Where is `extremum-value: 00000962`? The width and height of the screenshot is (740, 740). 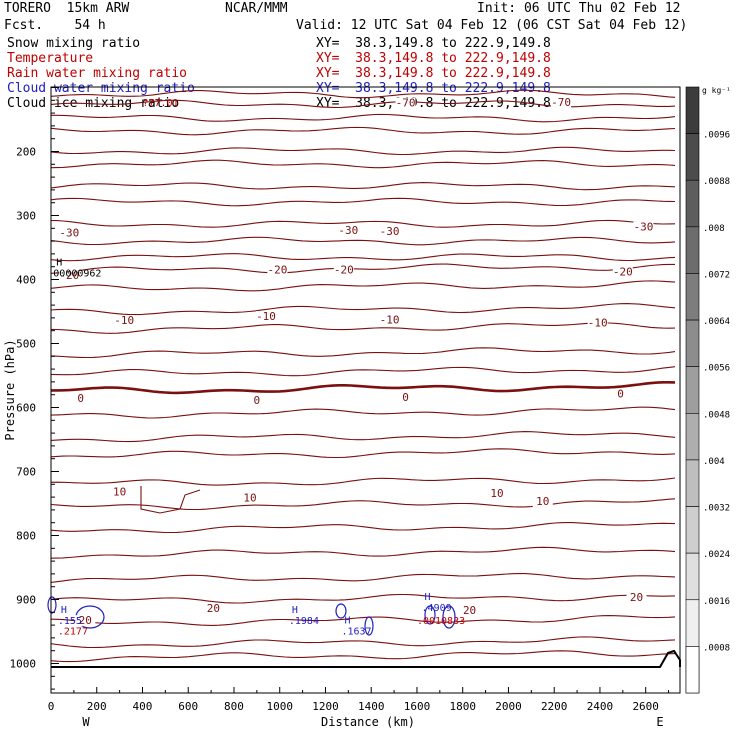 extremum-value: 00000962 is located at coordinates (77, 273).